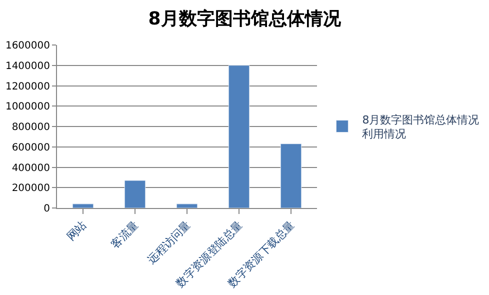 This screenshot has width=489, height=295. I want to click on x-tick-label: 网站, so click(77, 231).